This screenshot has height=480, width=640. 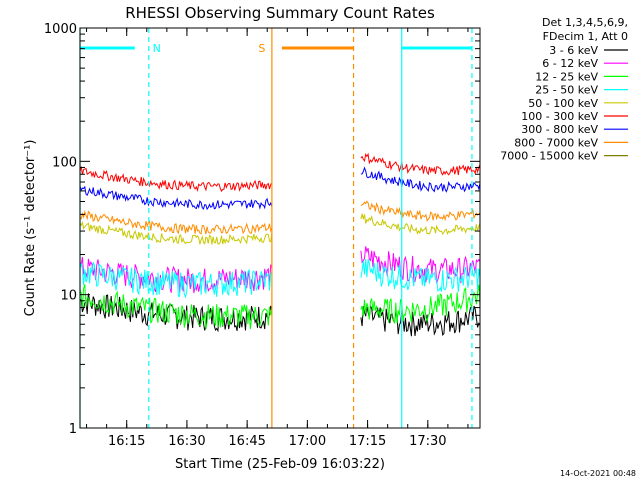 I want to click on x-tick-label-3: 17:00, so click(x=307, y=441).